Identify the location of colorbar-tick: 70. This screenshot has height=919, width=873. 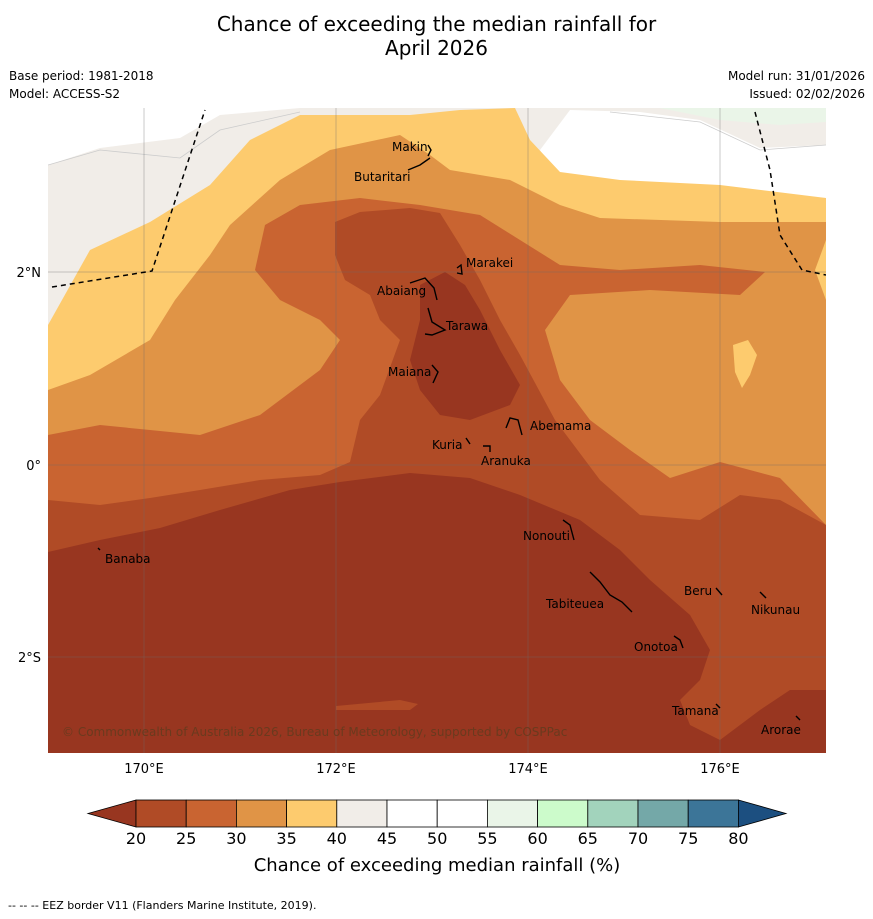
(638, 838).